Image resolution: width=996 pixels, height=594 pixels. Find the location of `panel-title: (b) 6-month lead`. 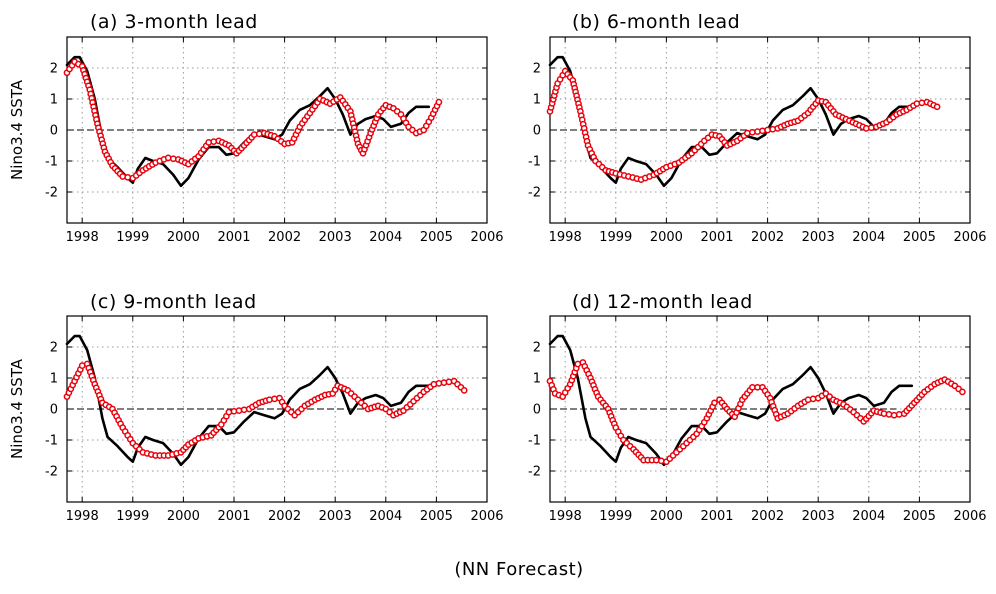

panel-title: (b) 6-month lead is located at coordinates (656, 22).